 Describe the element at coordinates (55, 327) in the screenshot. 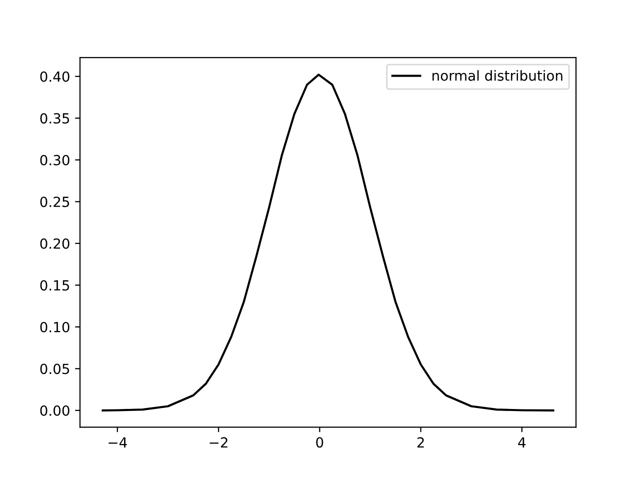

I see `y-tick-label: 0.10` at that location.